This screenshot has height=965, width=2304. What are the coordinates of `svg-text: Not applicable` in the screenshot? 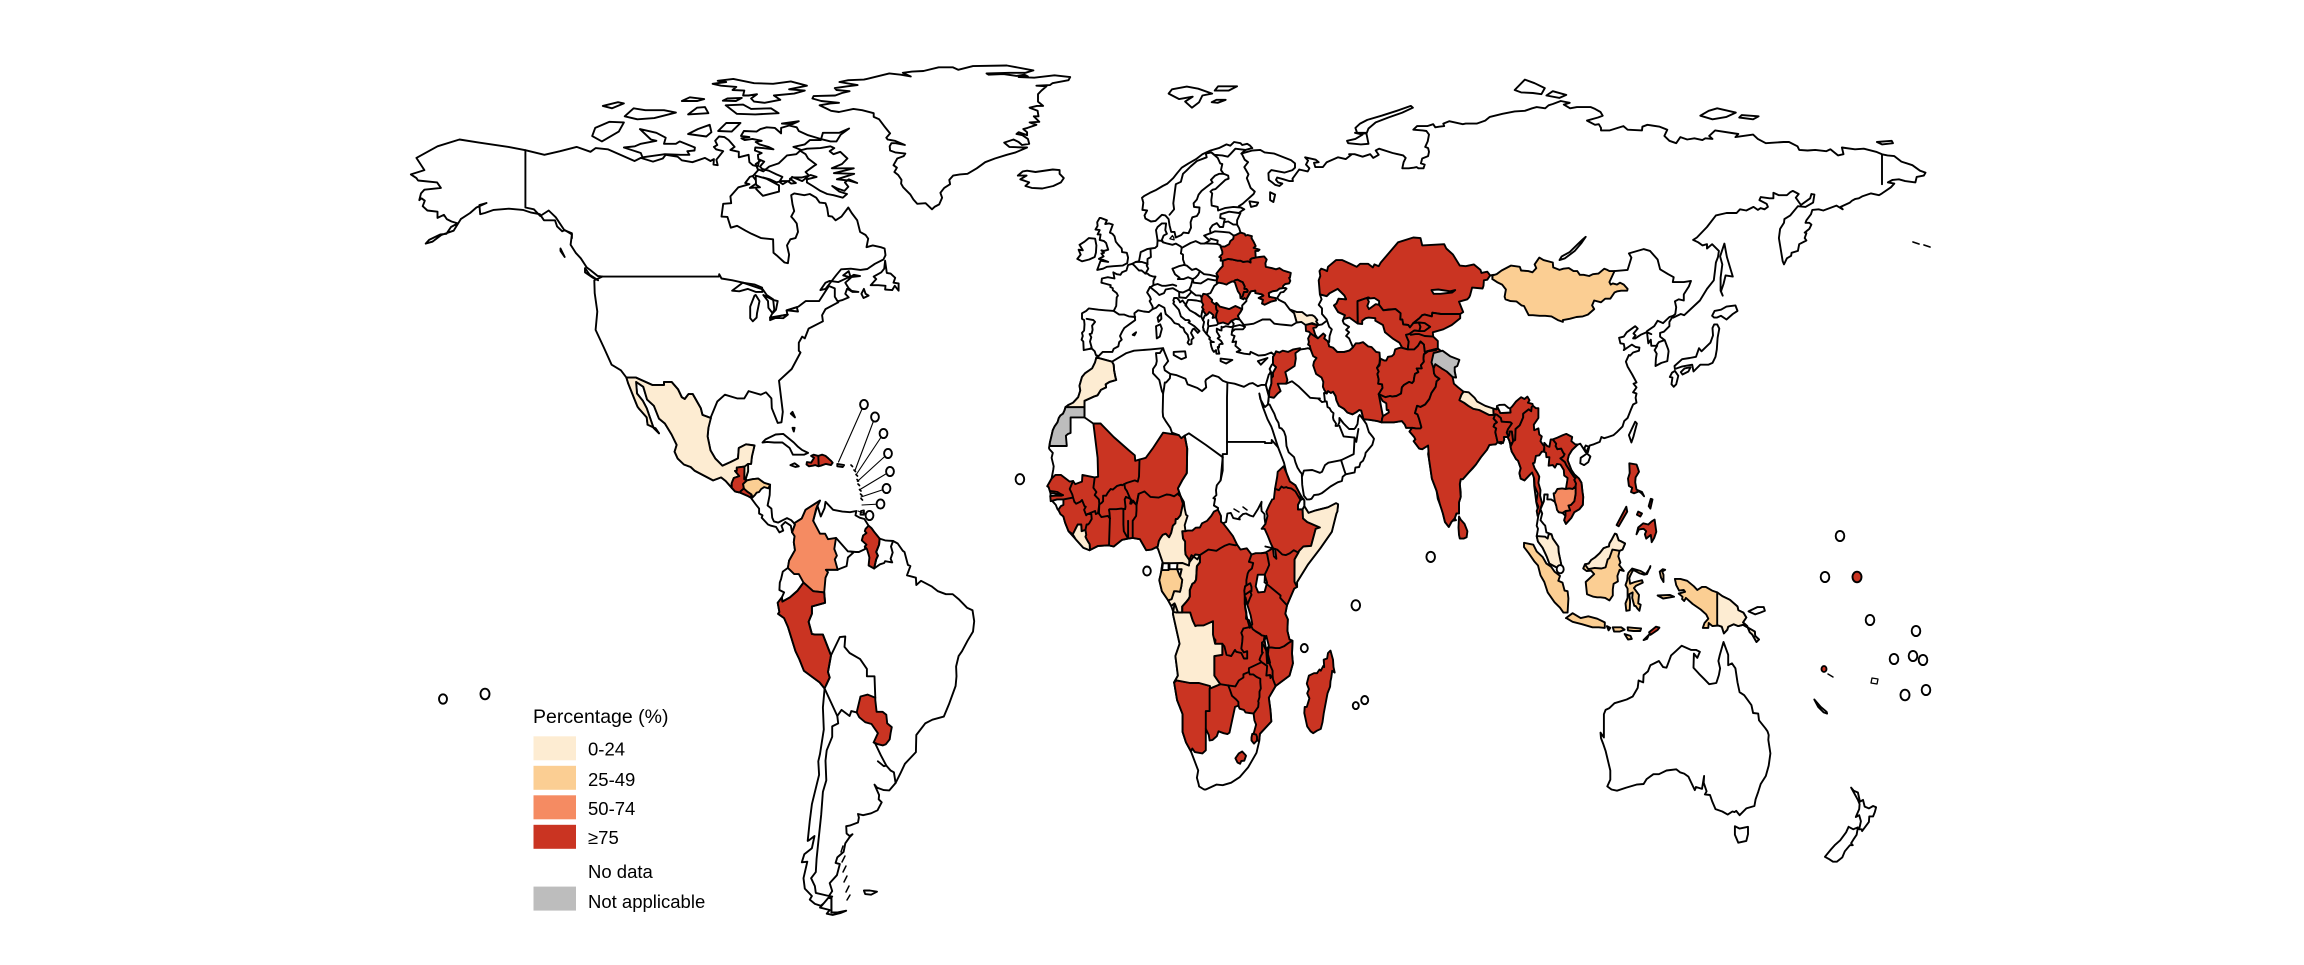 It's located at (646, 901).